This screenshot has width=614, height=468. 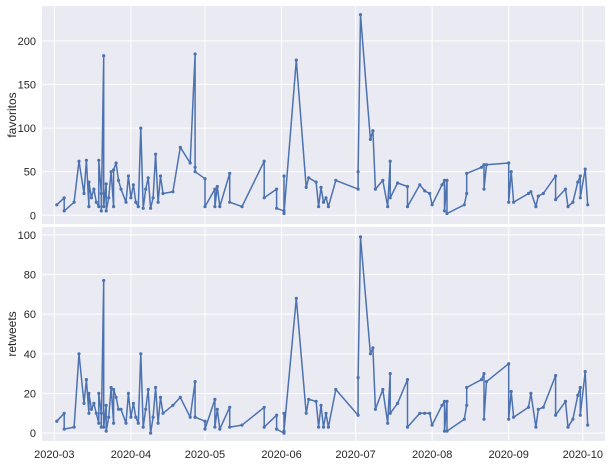 I want to click on x-tick-label: 2020-05, so click(x=205, y=455).